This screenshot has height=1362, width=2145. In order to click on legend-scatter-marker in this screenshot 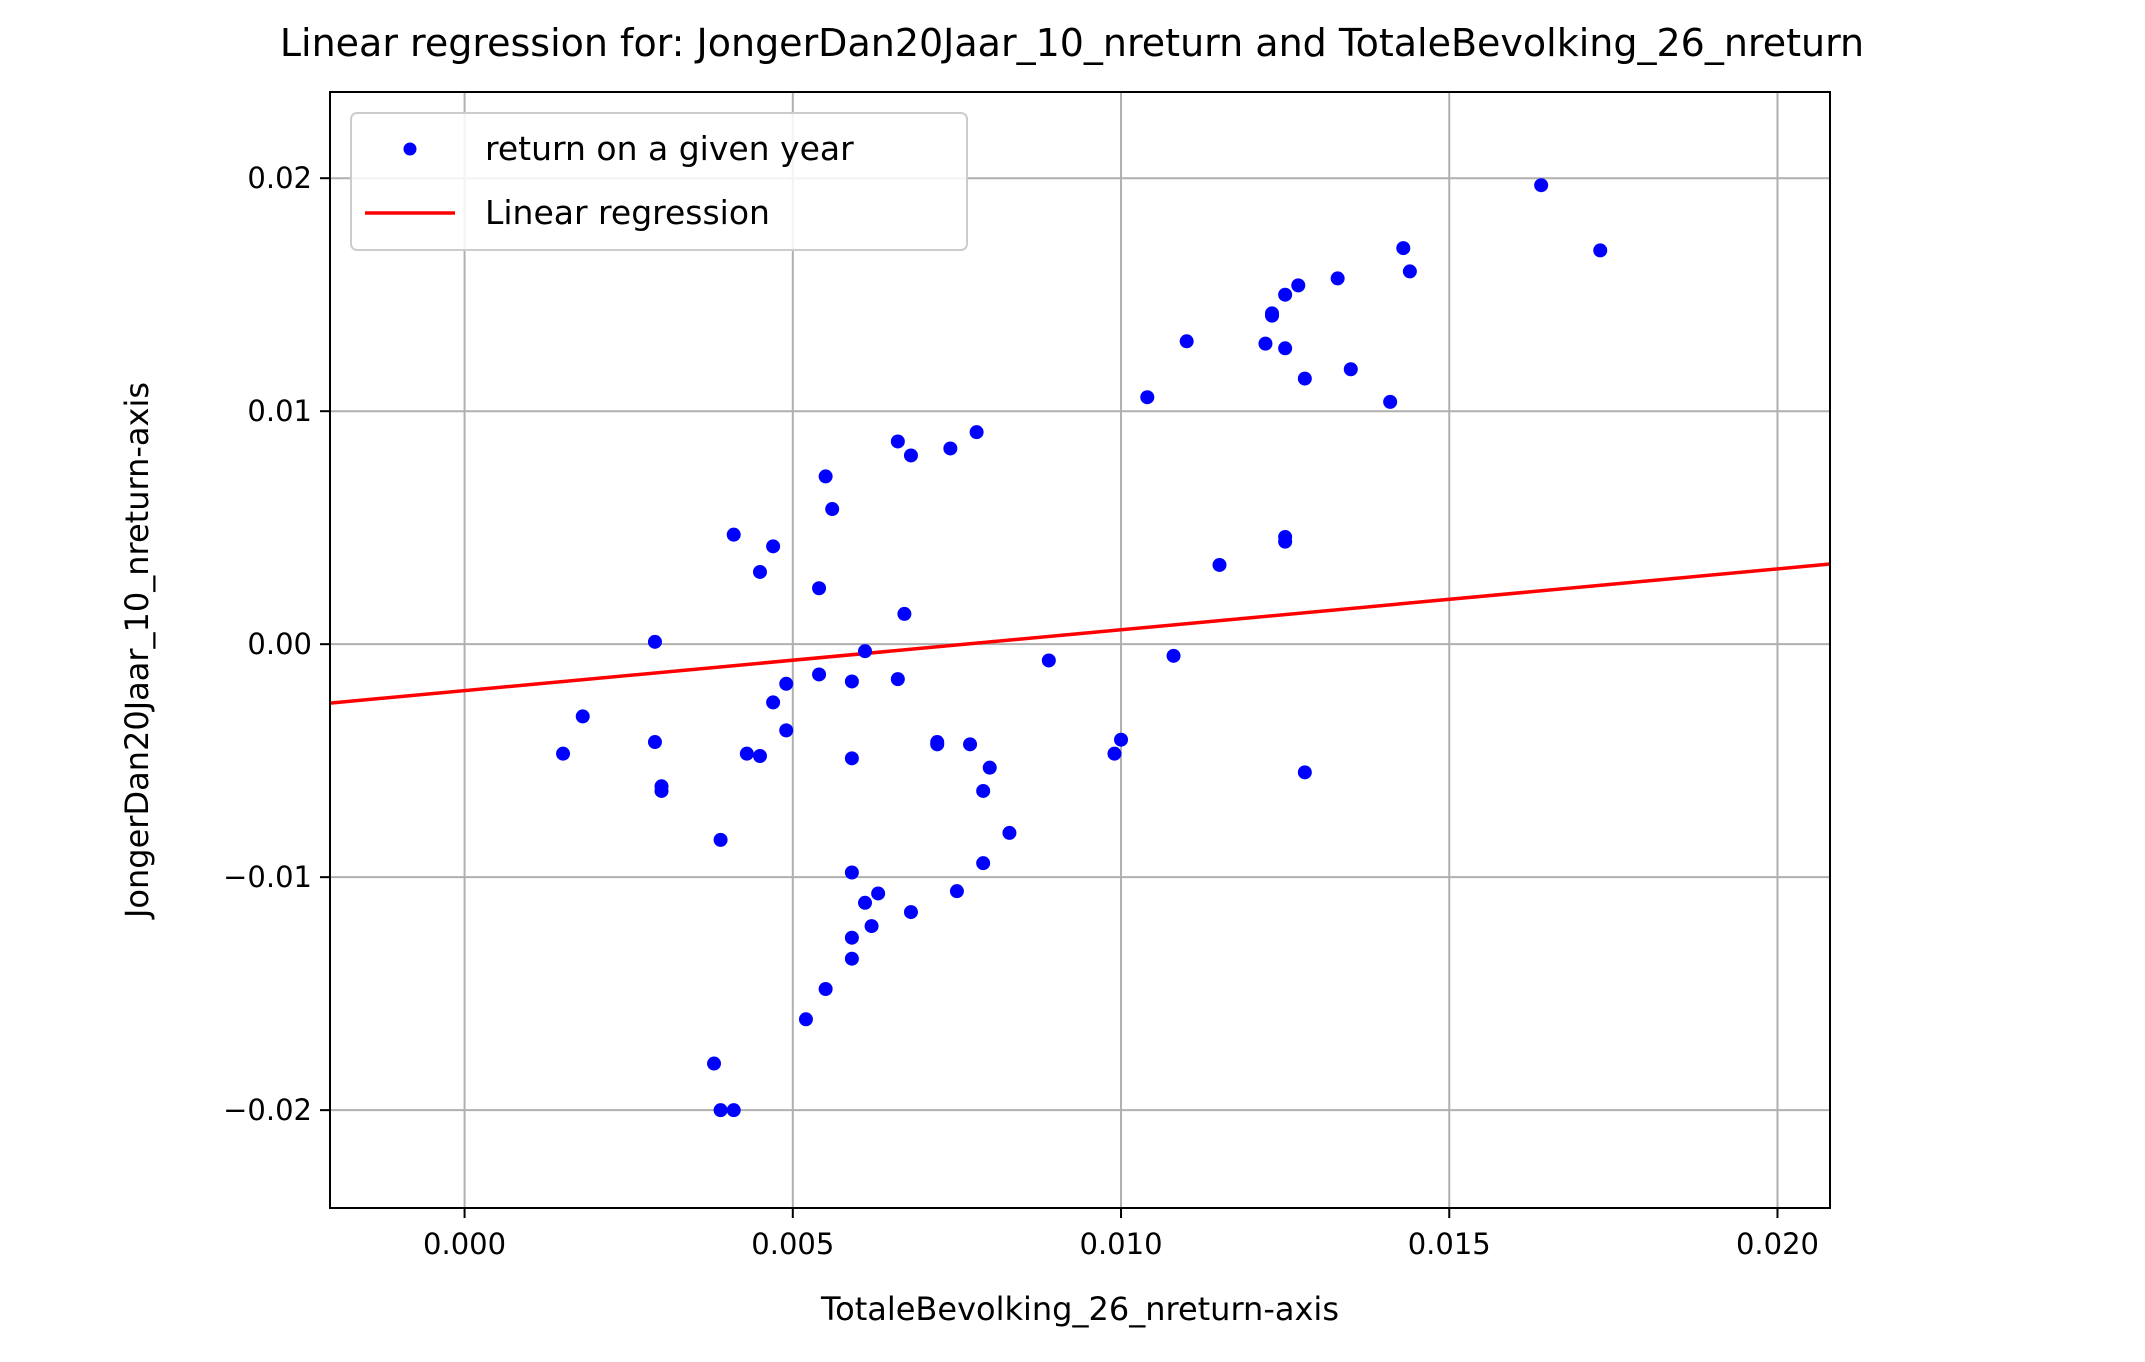, I will do `click(410, 149)`.